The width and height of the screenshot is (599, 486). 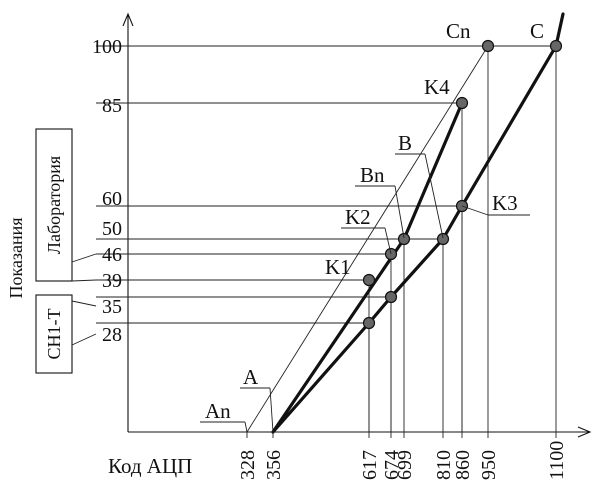 I want to click on label-Bn: Bn, so click(x=372, y=175).